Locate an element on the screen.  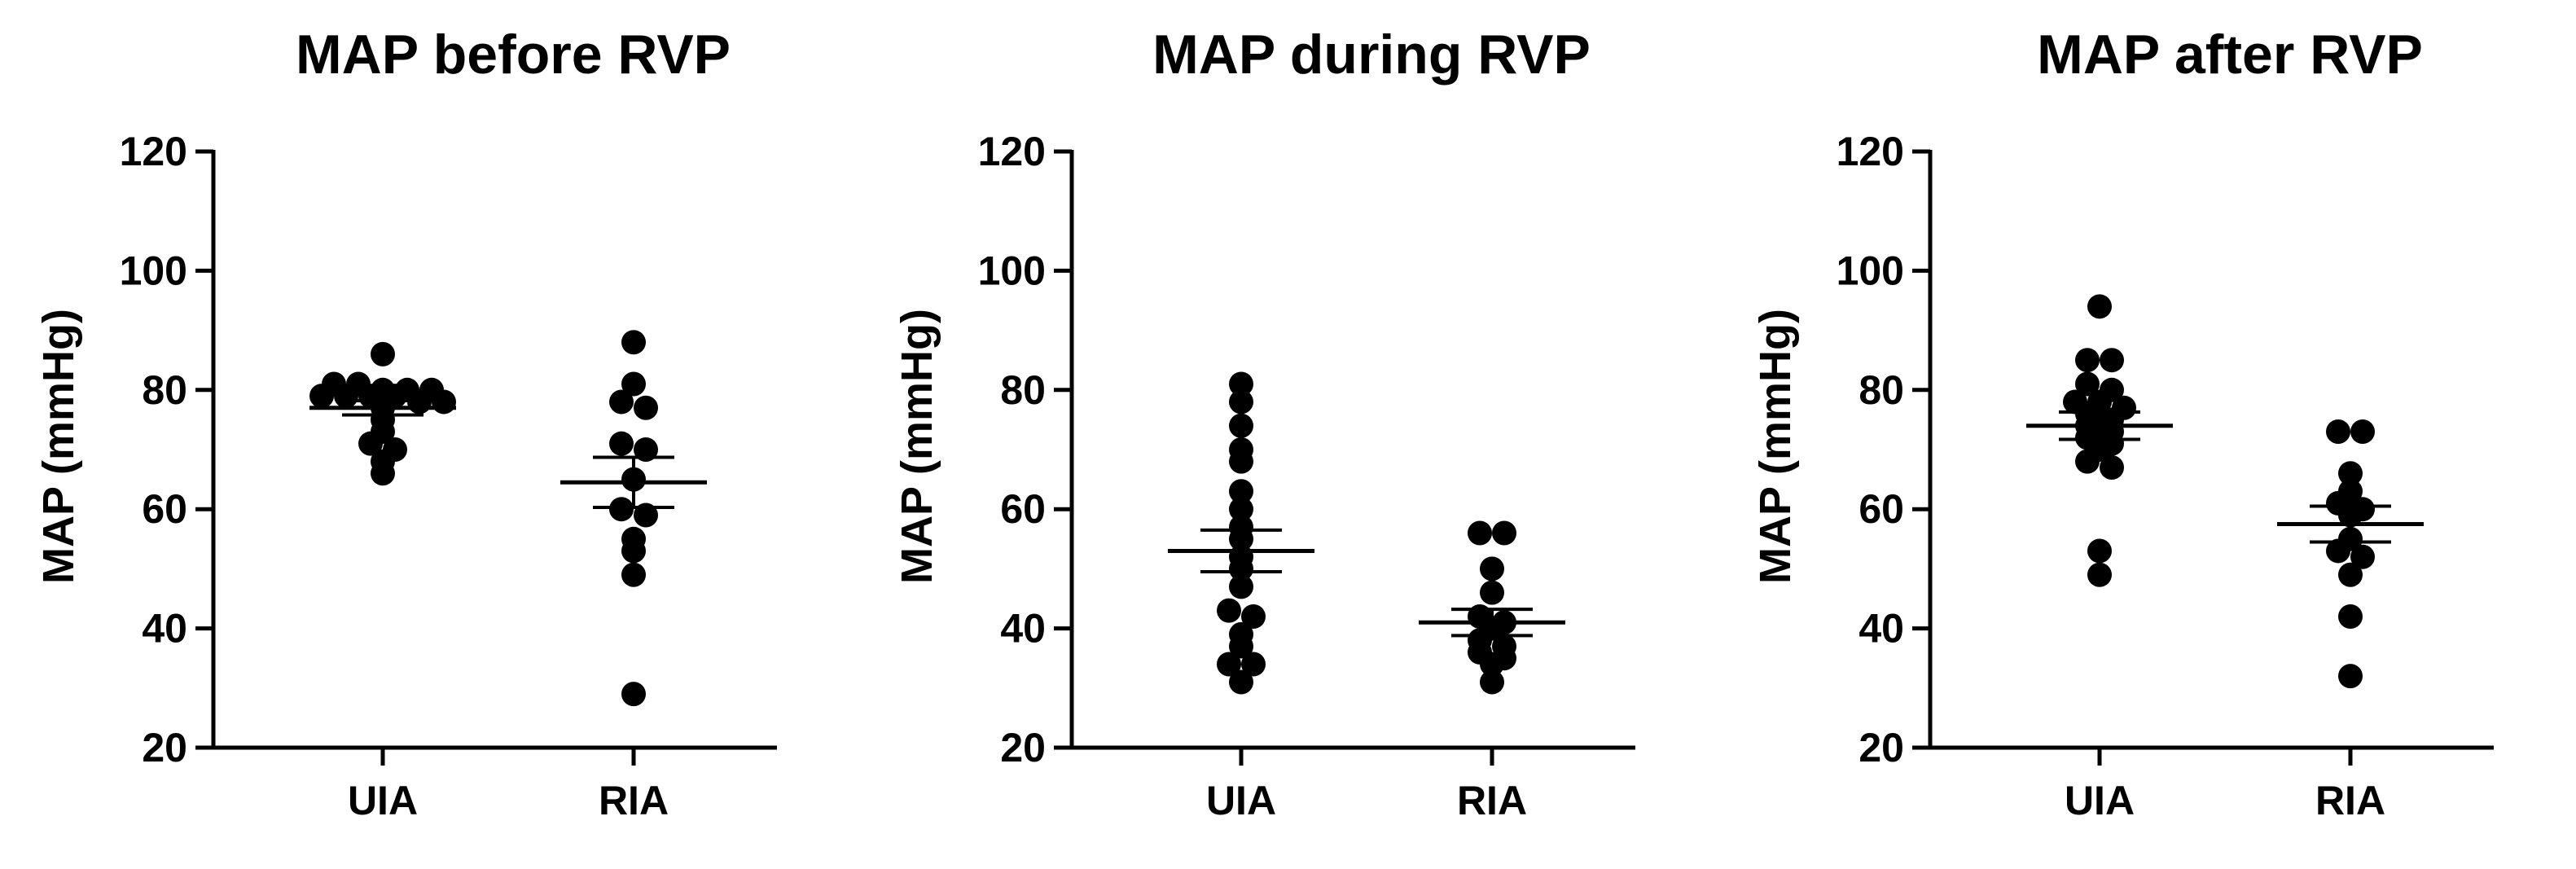
chart-title: MAP during RVP is located at coordinates (1371, 55).